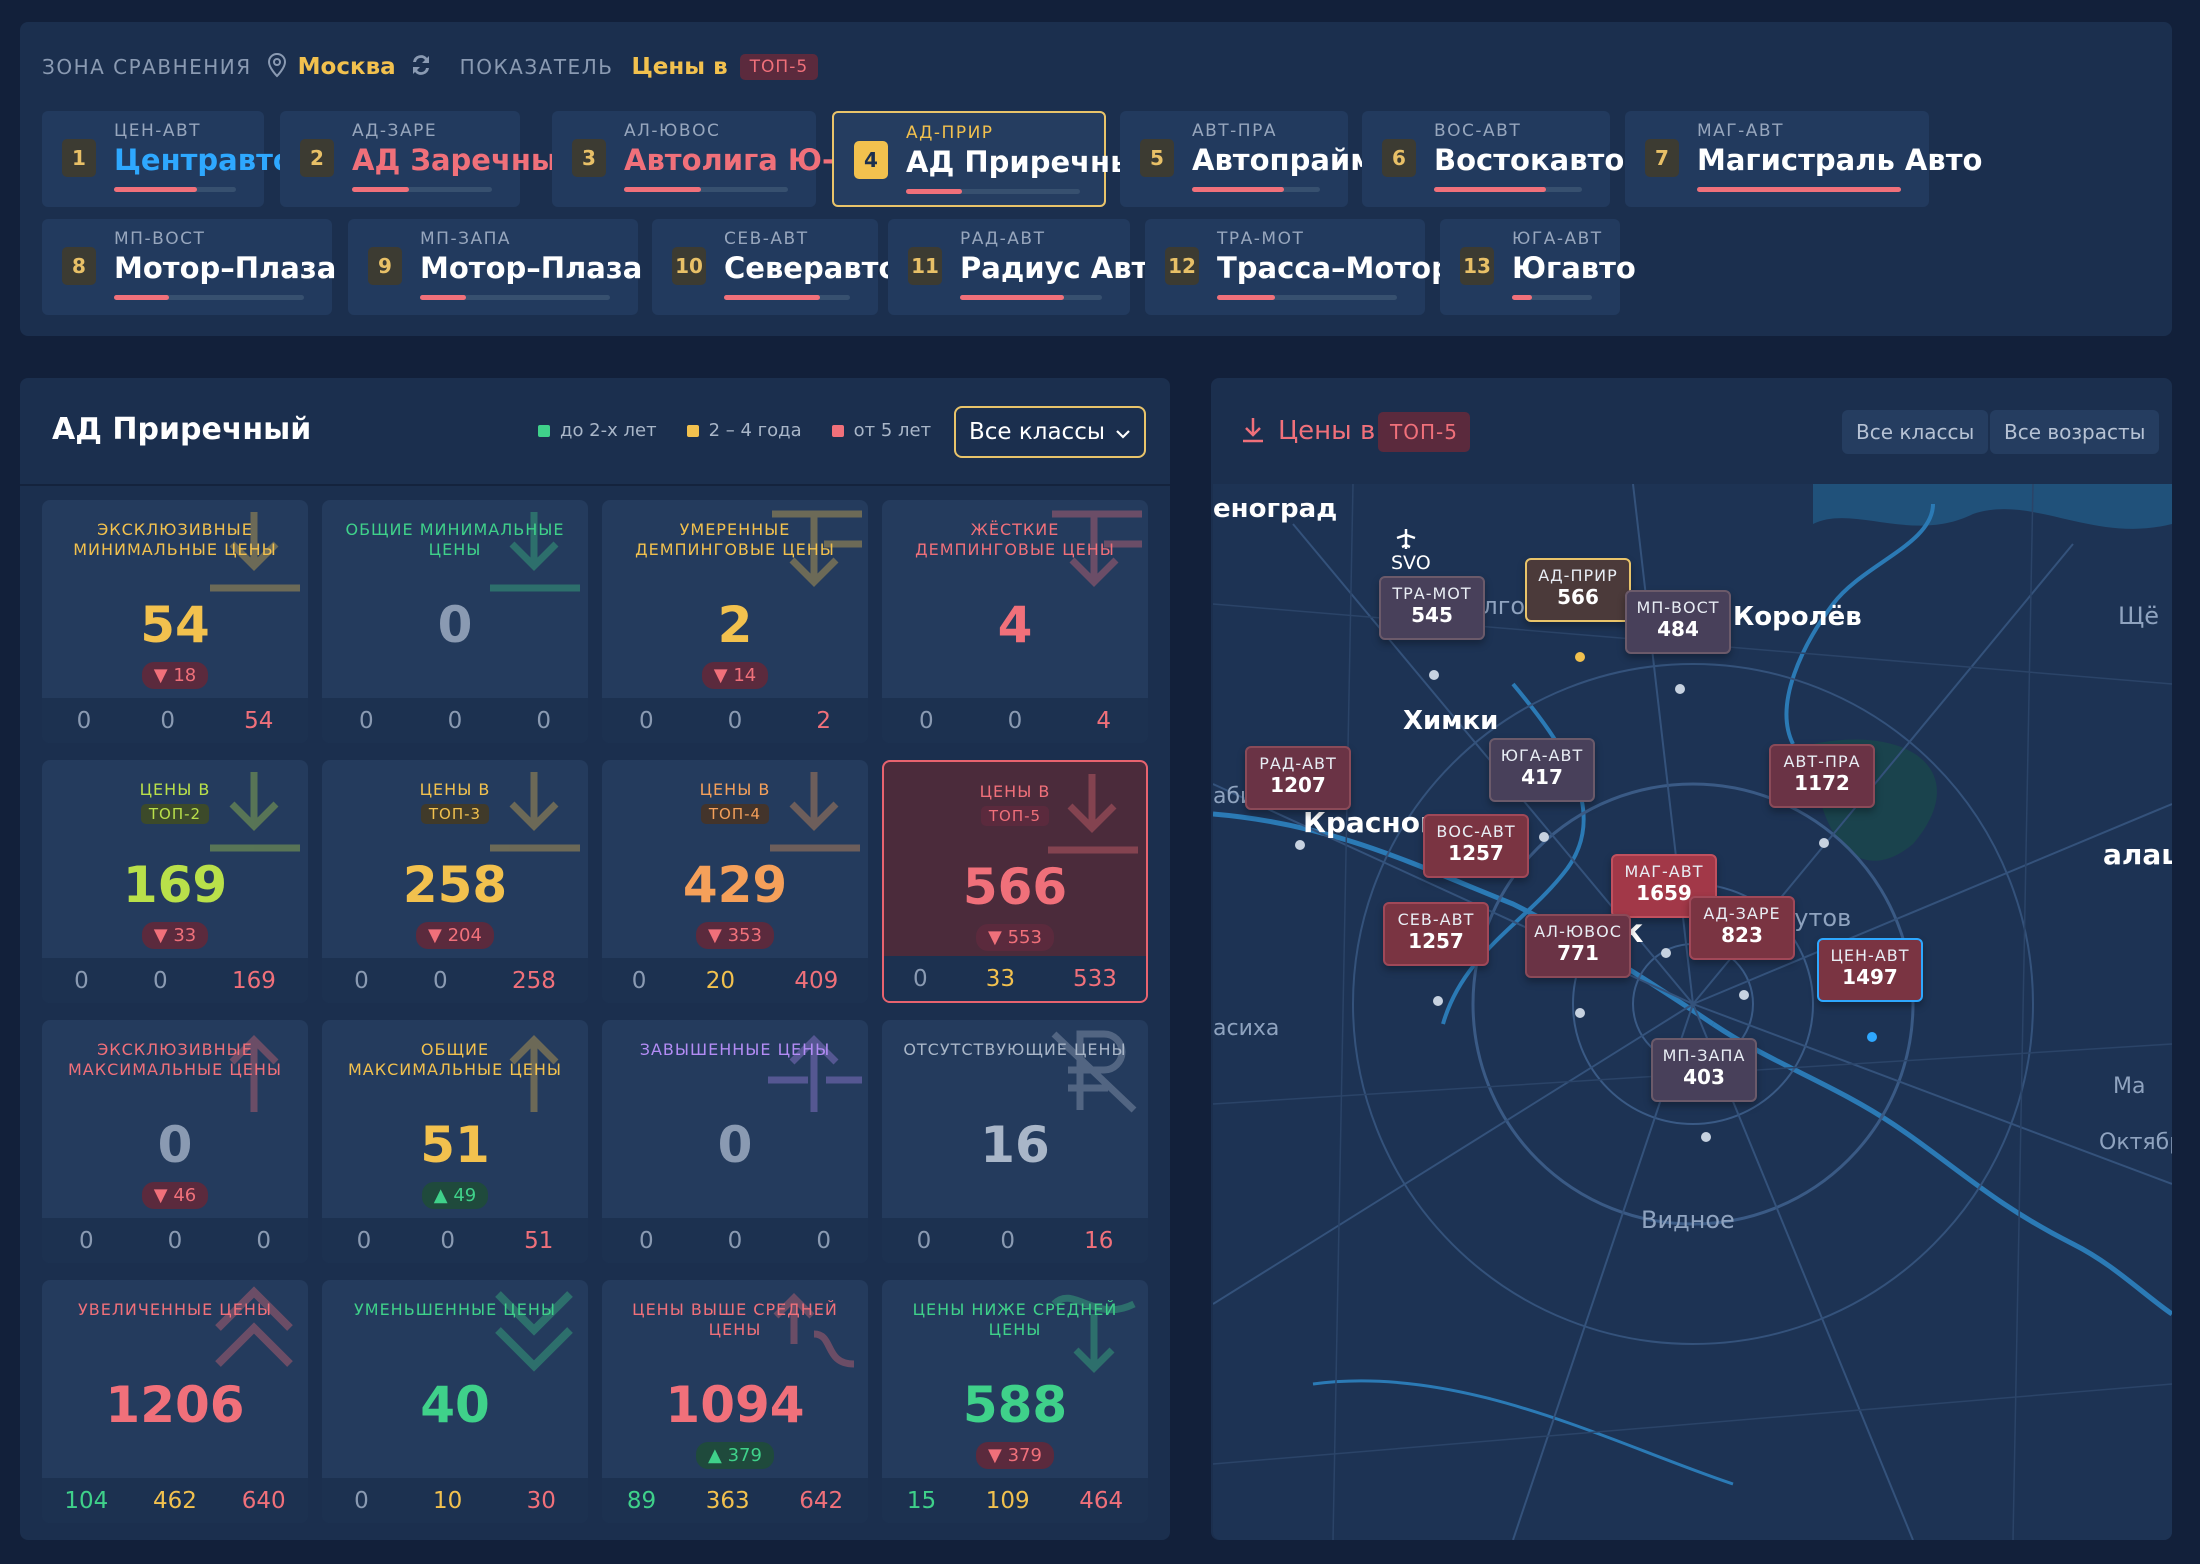  Describe the element at coordinates (1015, 791) in the screenshot. I see `metric-title-text: Цены в` at that location.